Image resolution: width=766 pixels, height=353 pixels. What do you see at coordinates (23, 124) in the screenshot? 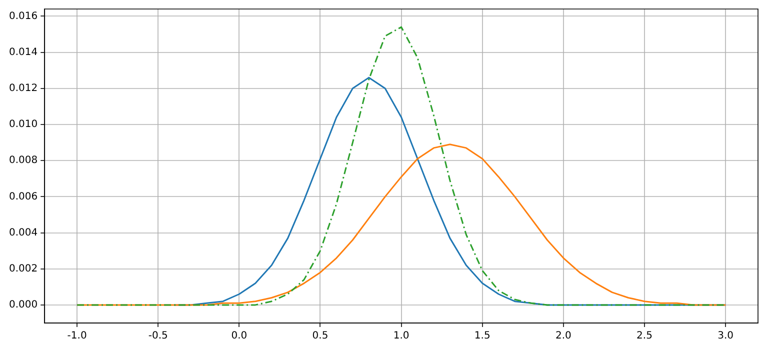
I see `y-tick-label: 0.010` at bounding box center [23, 124].